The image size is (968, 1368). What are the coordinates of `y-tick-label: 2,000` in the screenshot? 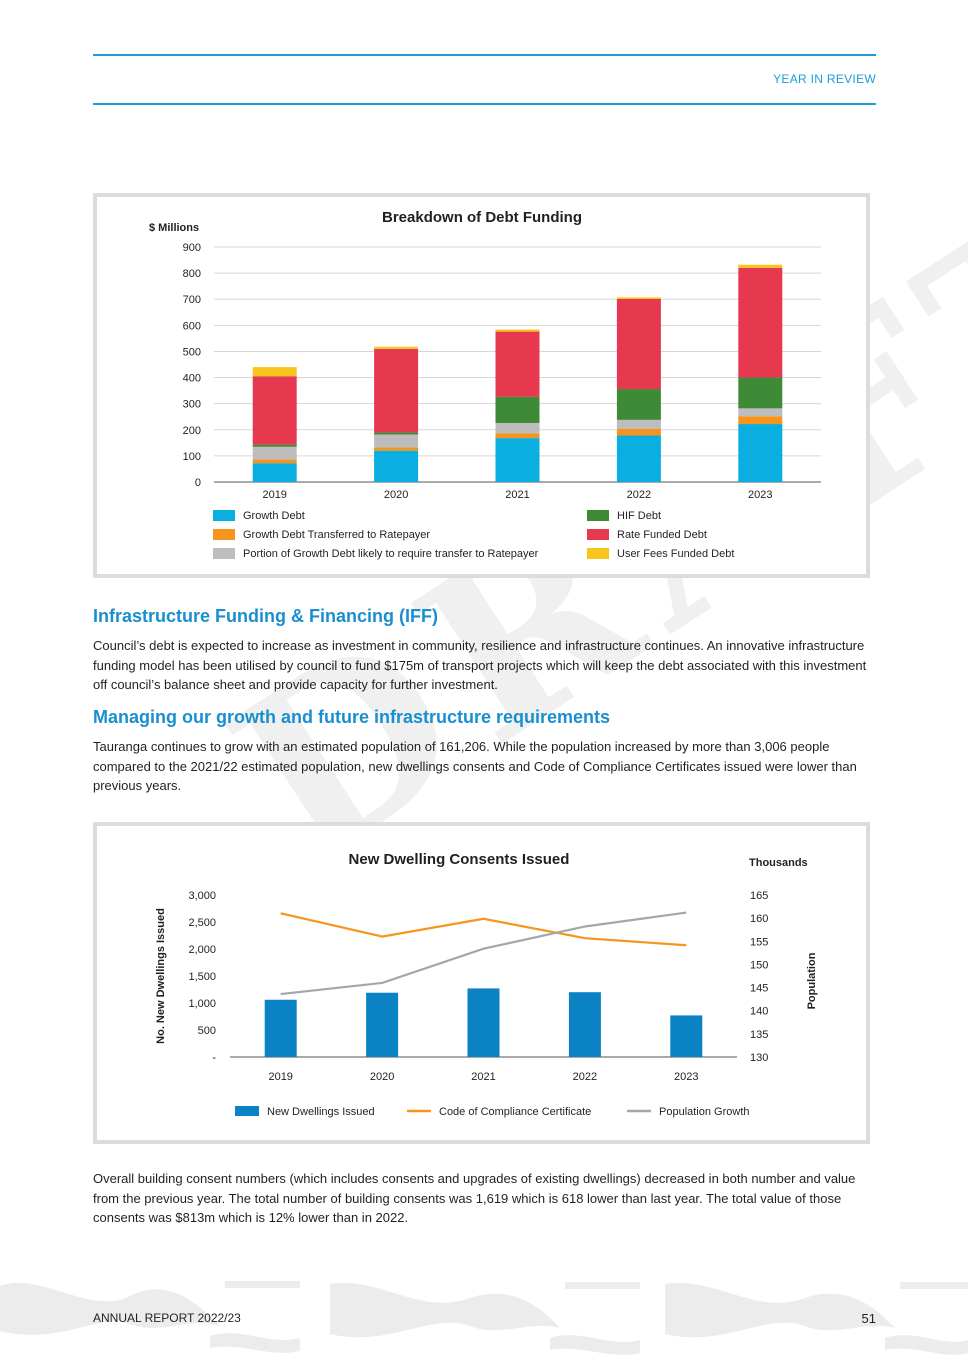 It's located at (202, 950).